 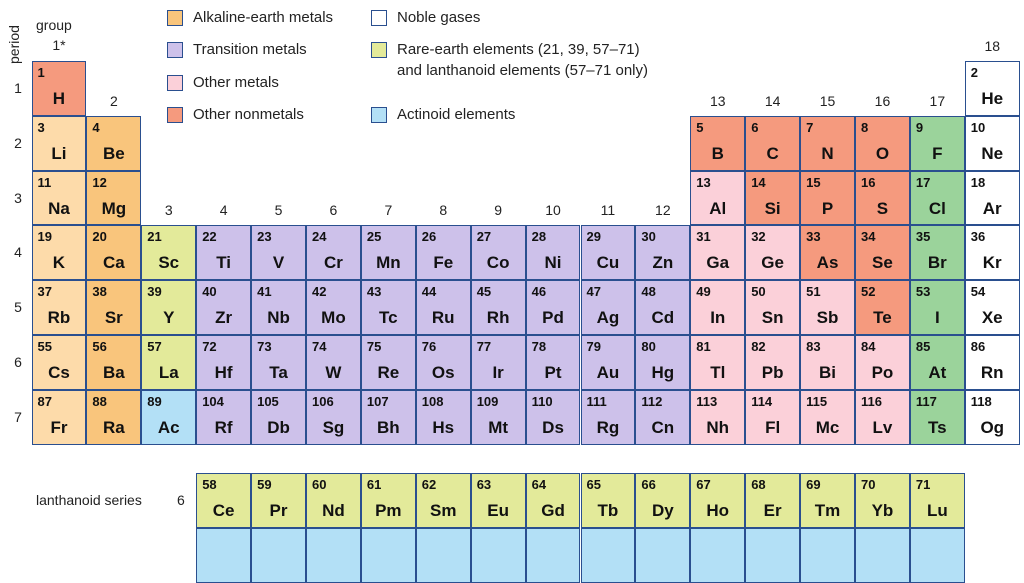 I want to click on atomic-number: 46, so click(x=539, y=292).